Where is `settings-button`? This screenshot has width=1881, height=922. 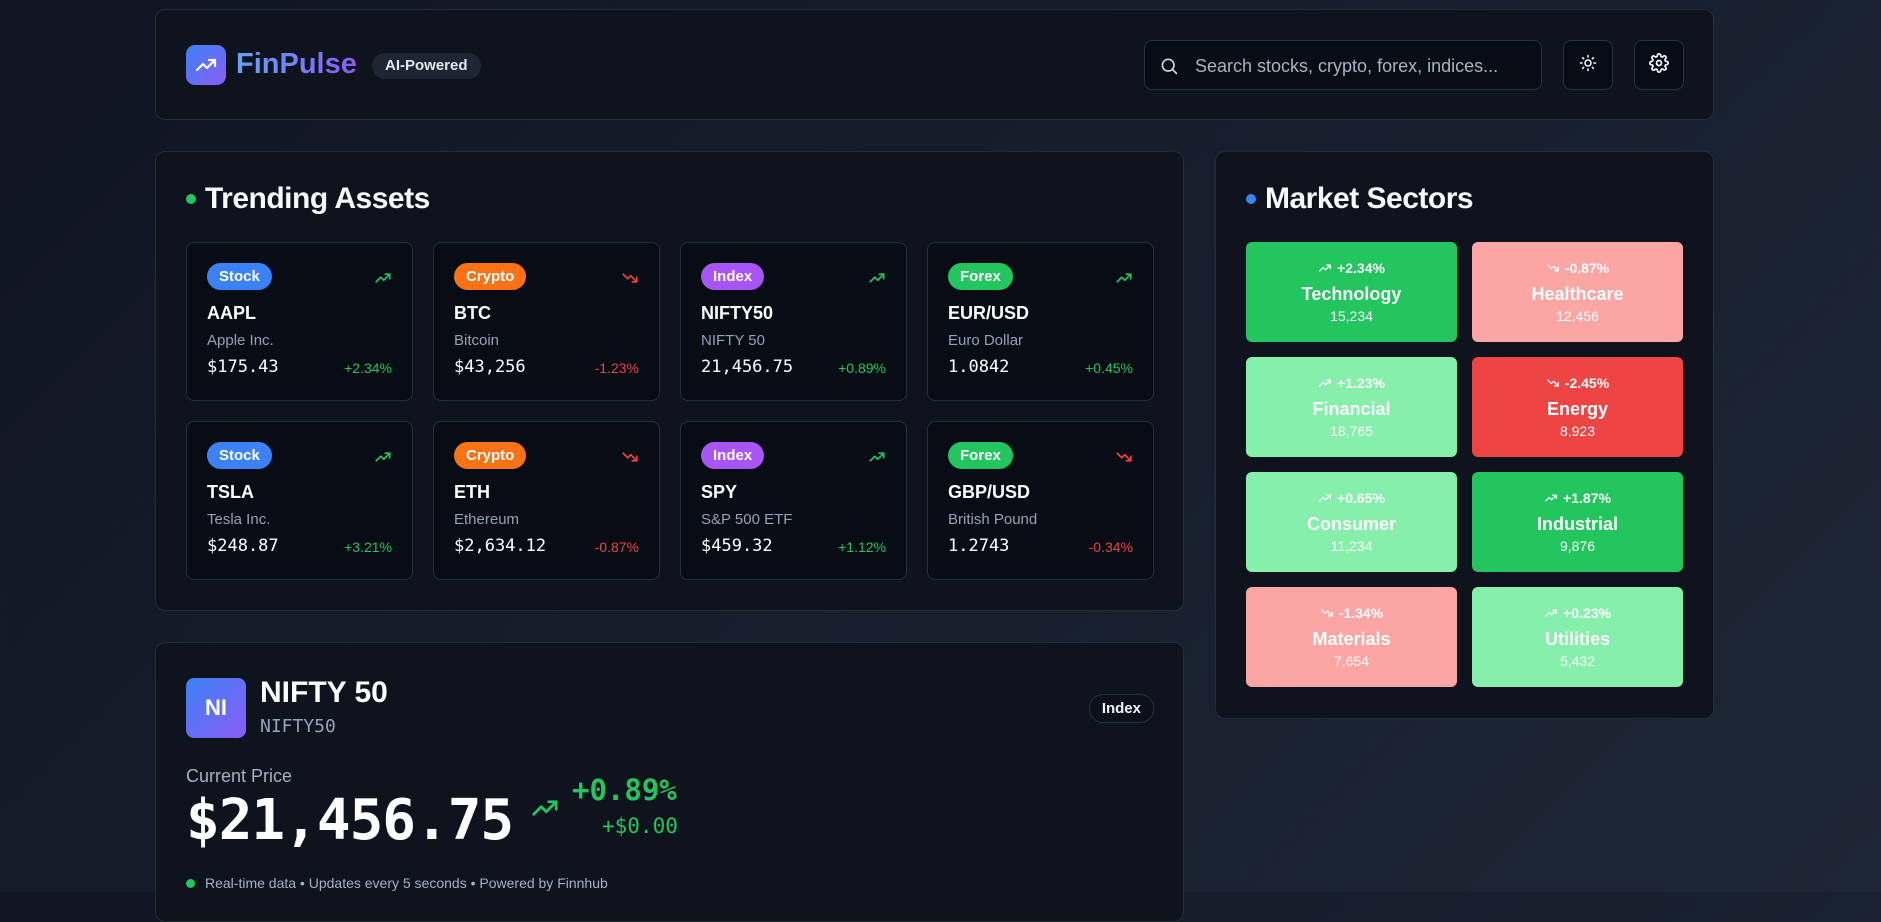
settings-button is located at coordinates (1659, 65).